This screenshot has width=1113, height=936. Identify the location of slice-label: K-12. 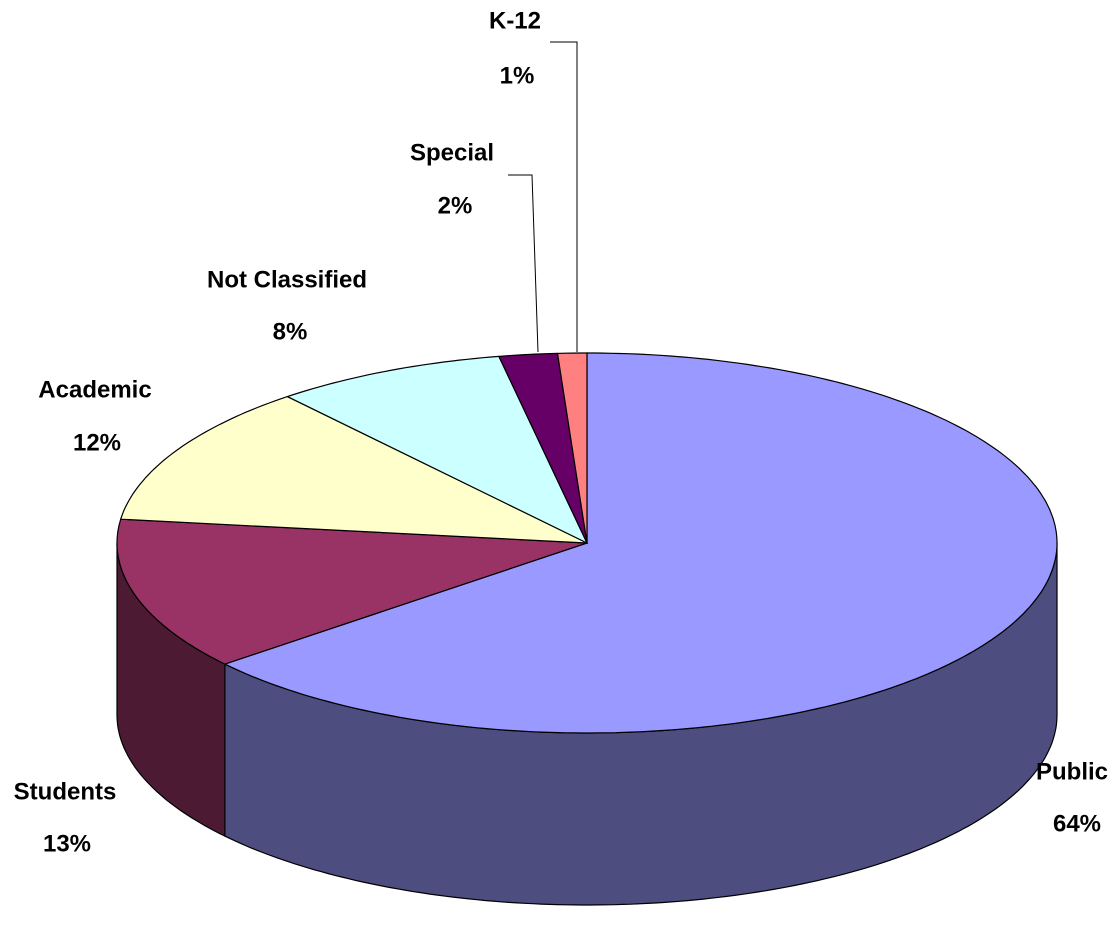
(515, 20).